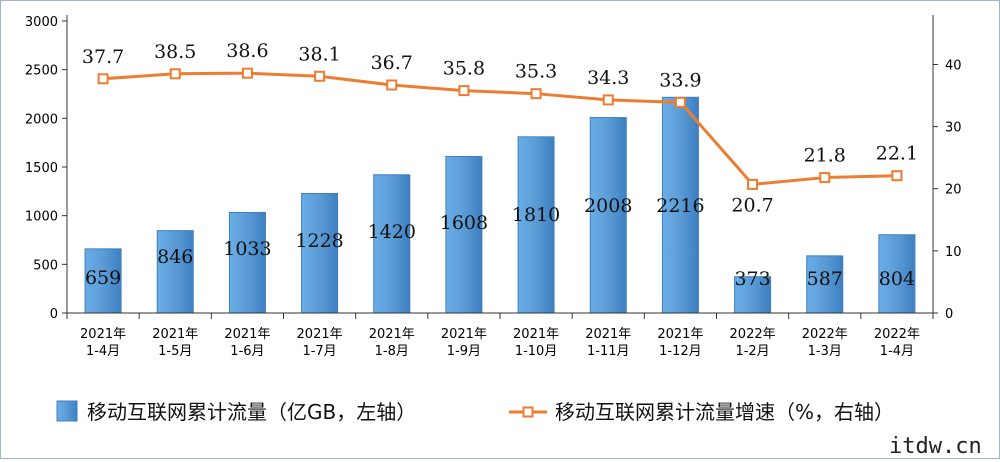  What do you see at coordinates (41, 119) in the screenshot?
I see `left-tick-label: 2000` at bounding box center [41, 119].